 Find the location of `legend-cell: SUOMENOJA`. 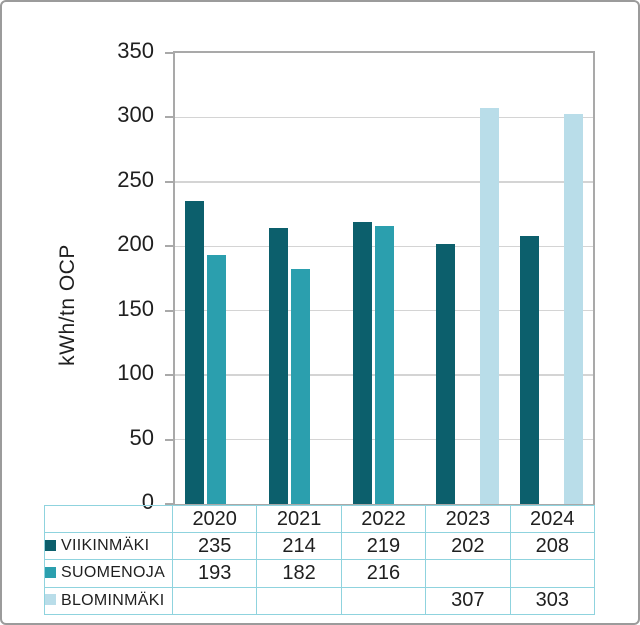

legend-cell: SUOMENOJA is located at coordinates (108, 573).